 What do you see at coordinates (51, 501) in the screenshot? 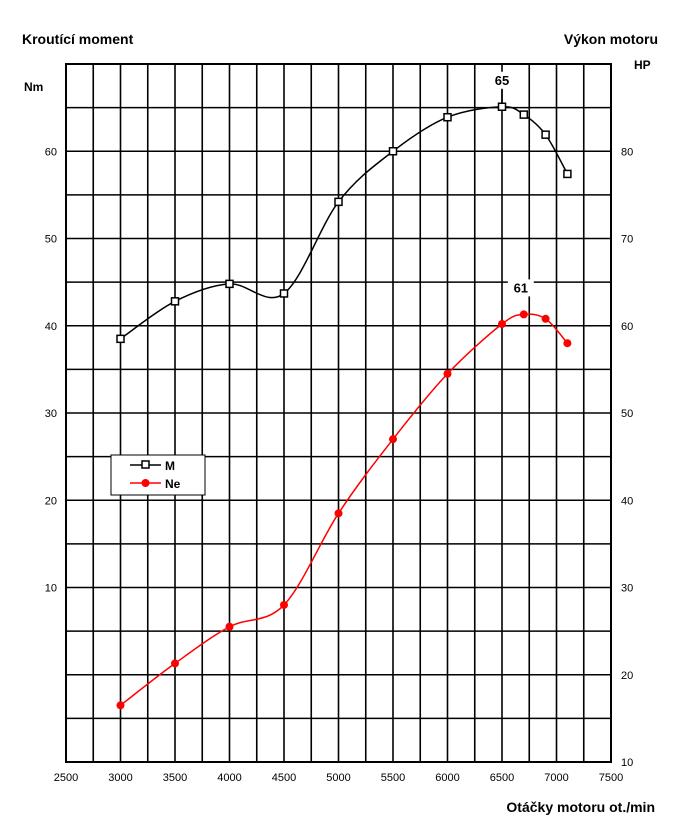
I see `left-tick-label: 20` at bounding box center [51, 501].